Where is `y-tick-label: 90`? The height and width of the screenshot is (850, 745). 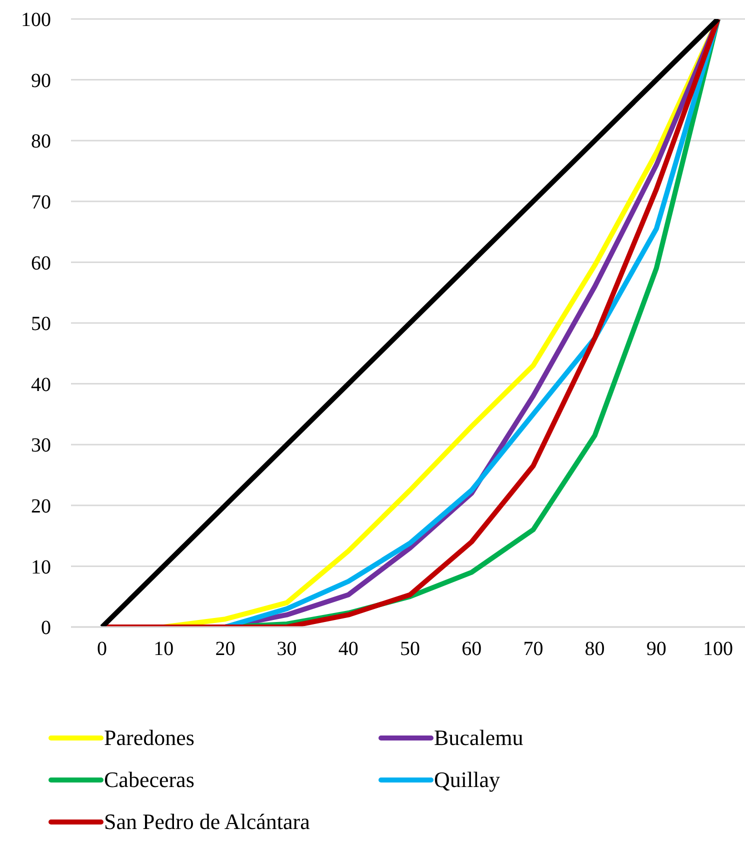
y-tick-label: 90 is located at coordinates (41, 81).